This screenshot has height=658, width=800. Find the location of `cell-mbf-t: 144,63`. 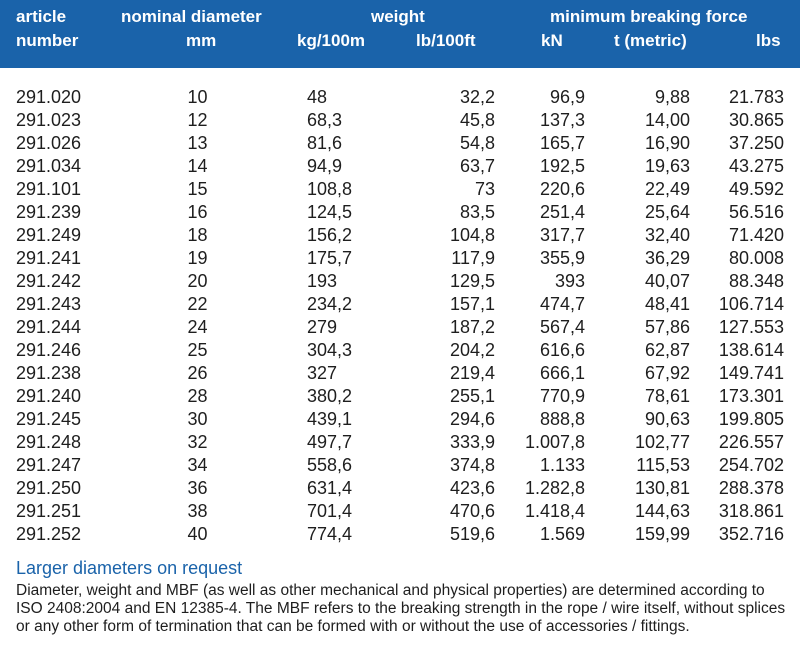

cell-mbf-t: 144,63 is located at coordinates (662, 511).